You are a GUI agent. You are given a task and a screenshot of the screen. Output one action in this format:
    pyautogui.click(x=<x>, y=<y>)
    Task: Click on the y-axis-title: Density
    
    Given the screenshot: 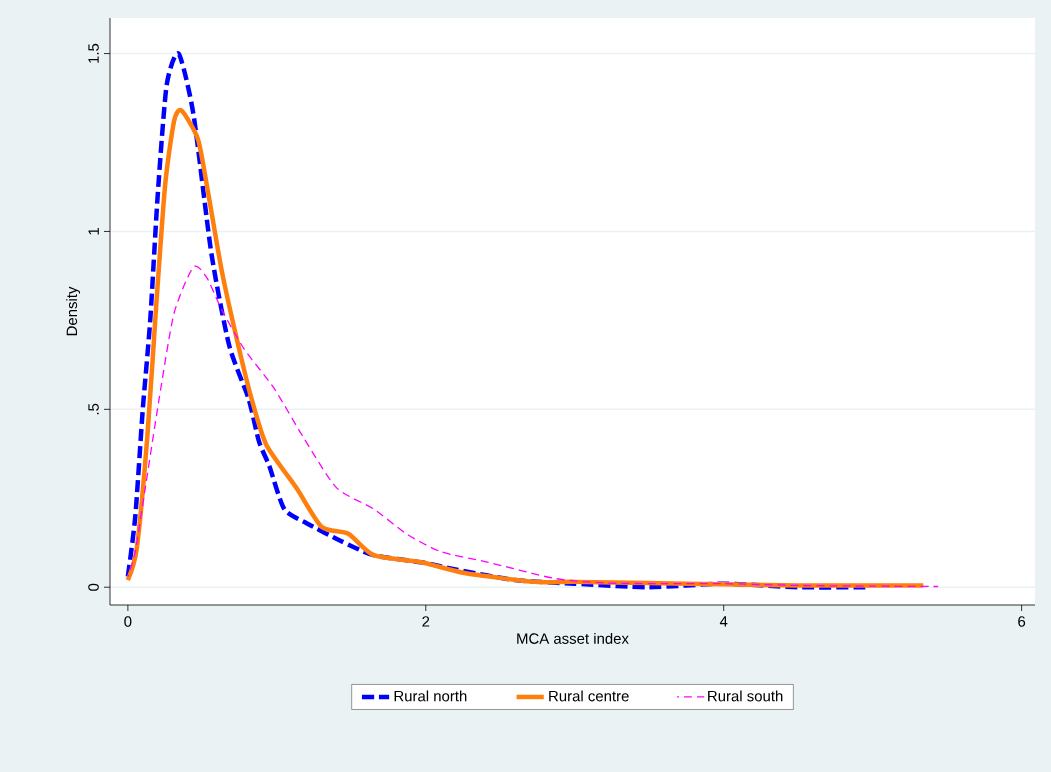 What is the action you would take?
    pyautogui.click(x=73, y=311)
    